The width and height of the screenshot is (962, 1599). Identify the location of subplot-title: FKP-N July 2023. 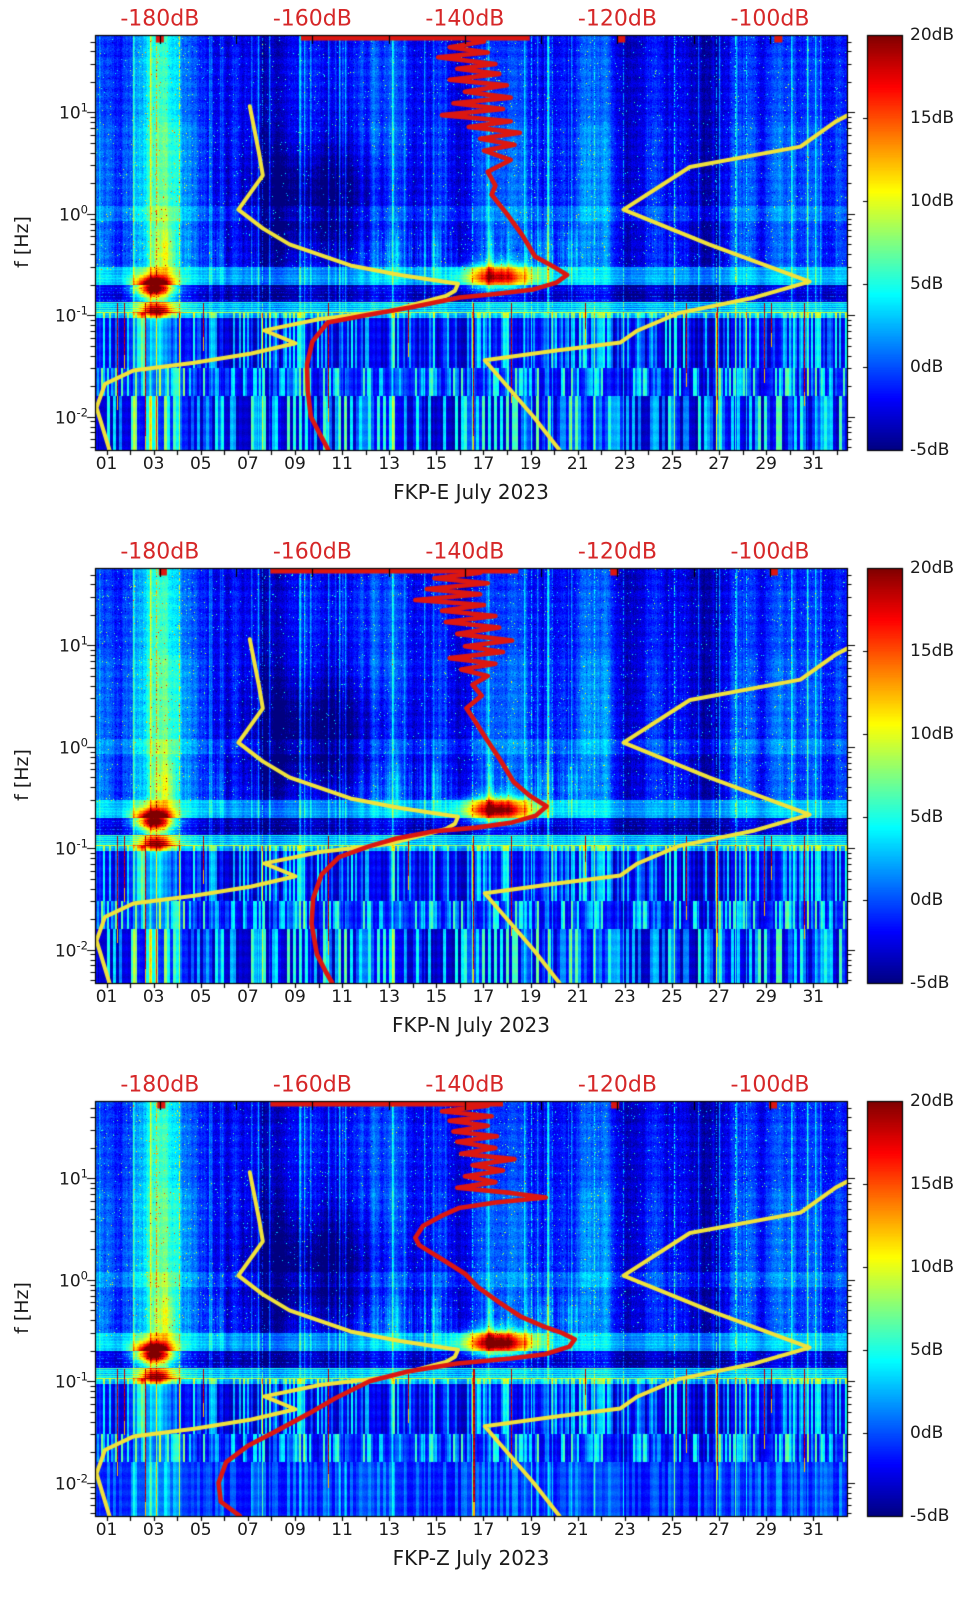
(471, 1025).